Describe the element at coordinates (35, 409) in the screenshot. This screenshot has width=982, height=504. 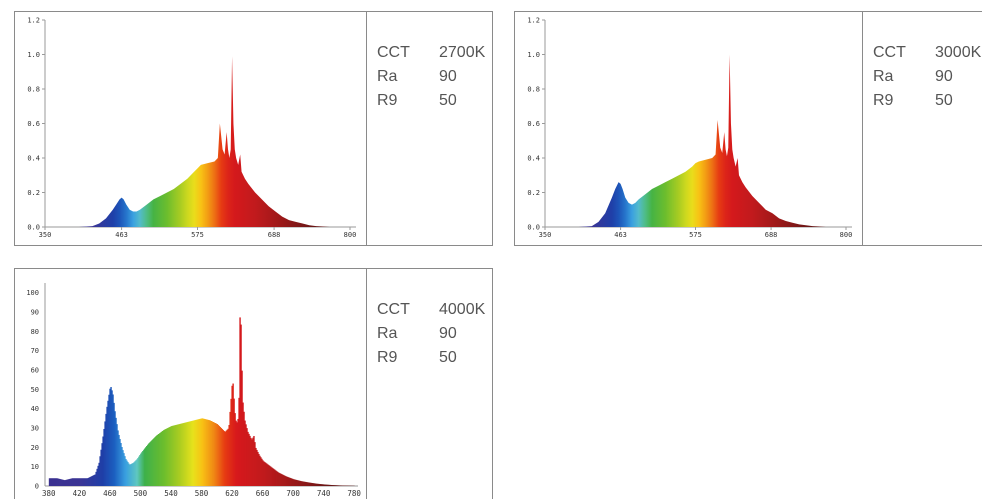
I see `y-tick-label: 40` at that location.